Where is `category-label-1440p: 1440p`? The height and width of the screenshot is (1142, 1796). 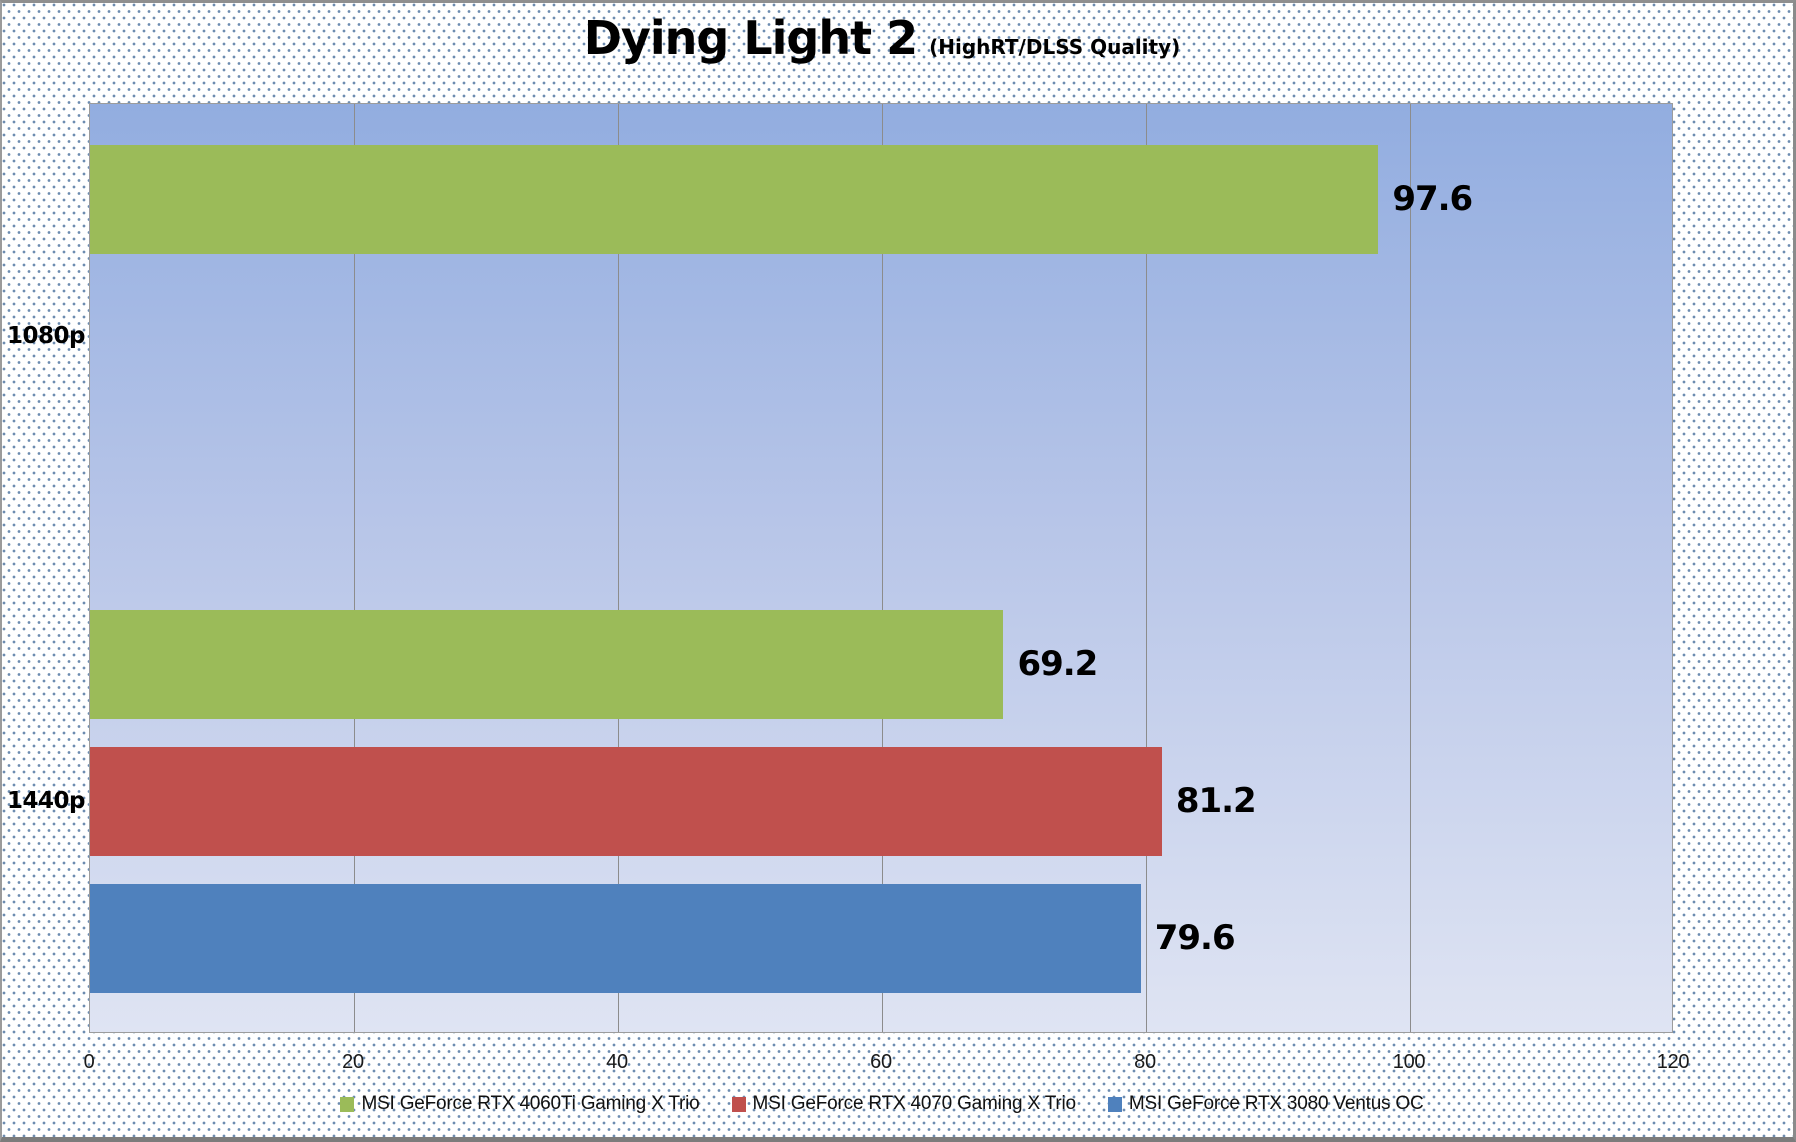
category-label-1440p: 1440p is located at coordinates (46, 800).